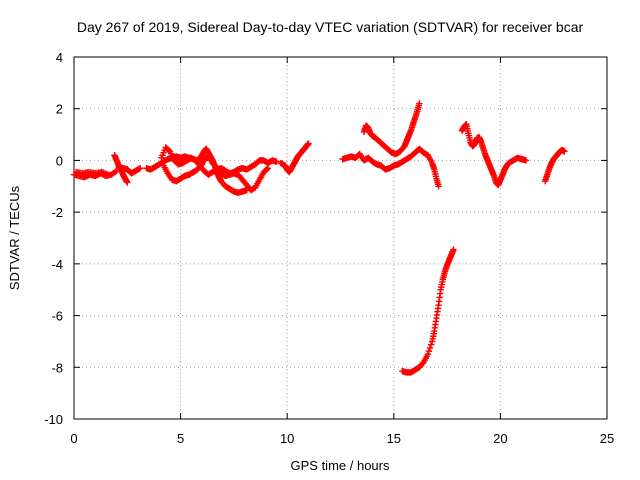 Image resolution: width=640 pixels, height=480 pixels. I want to click on x-tick-label: 5, so click(180, 438).